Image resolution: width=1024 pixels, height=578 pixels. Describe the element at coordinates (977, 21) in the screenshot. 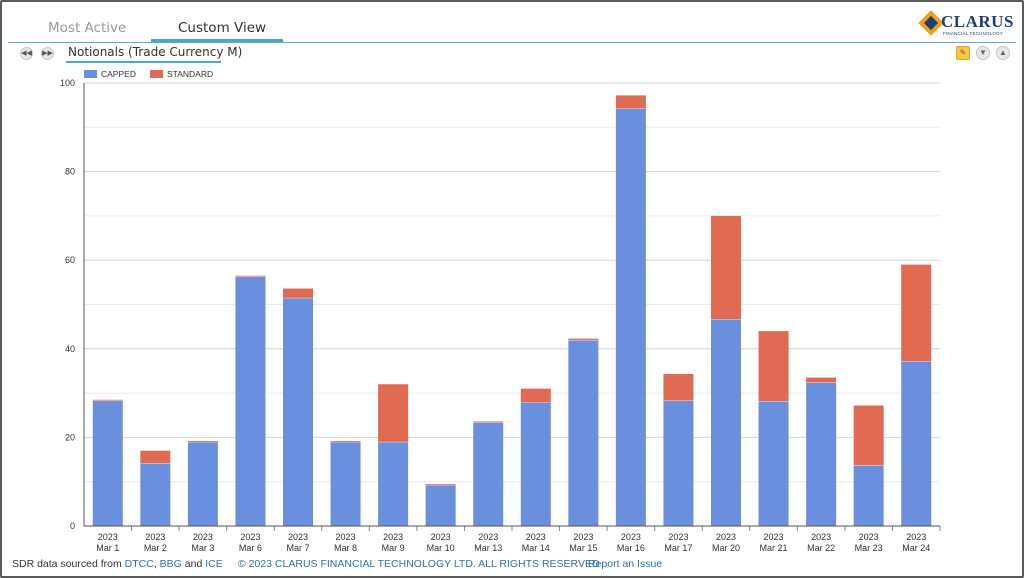

I see `logo-name: CLARUS` at that location.